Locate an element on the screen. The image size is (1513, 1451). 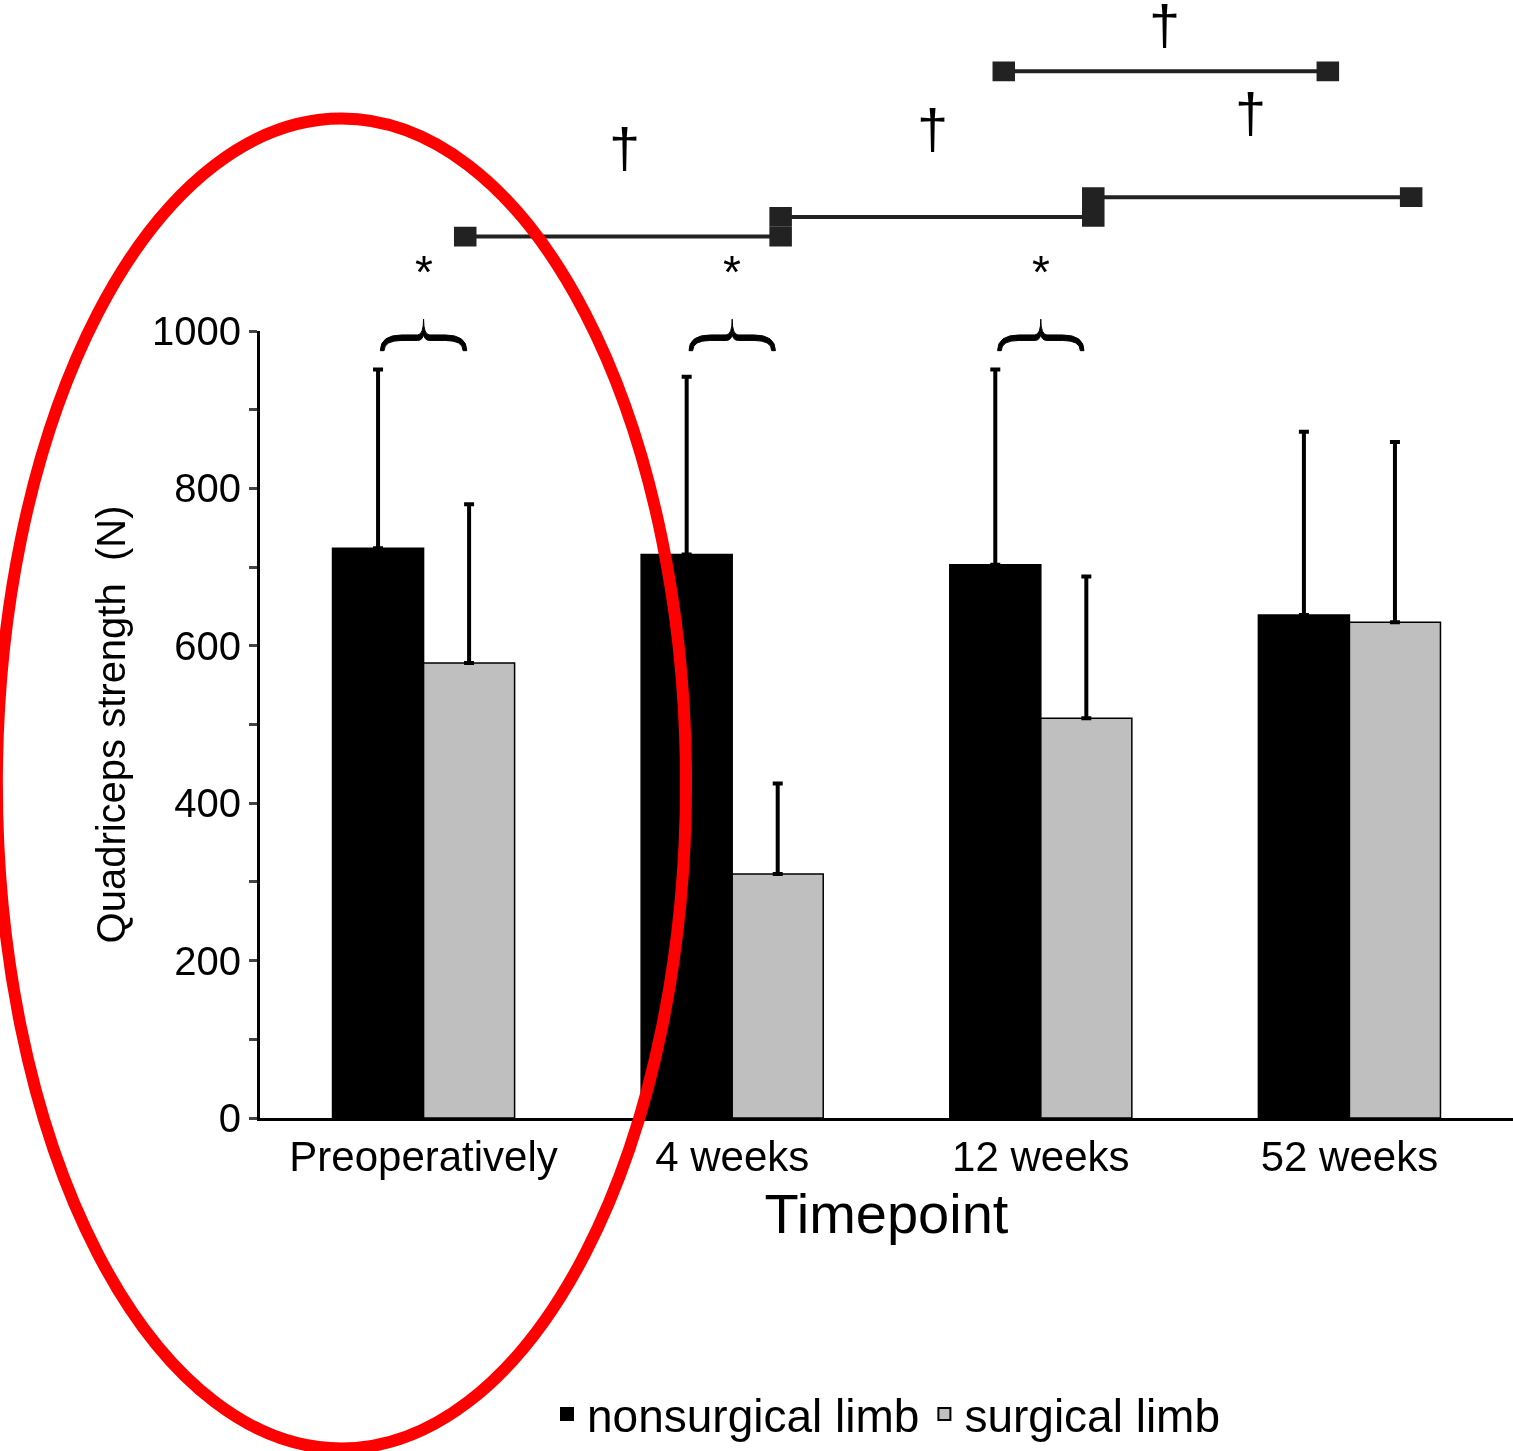
y-tick-label: 200 is located at coordinates (207, 960).